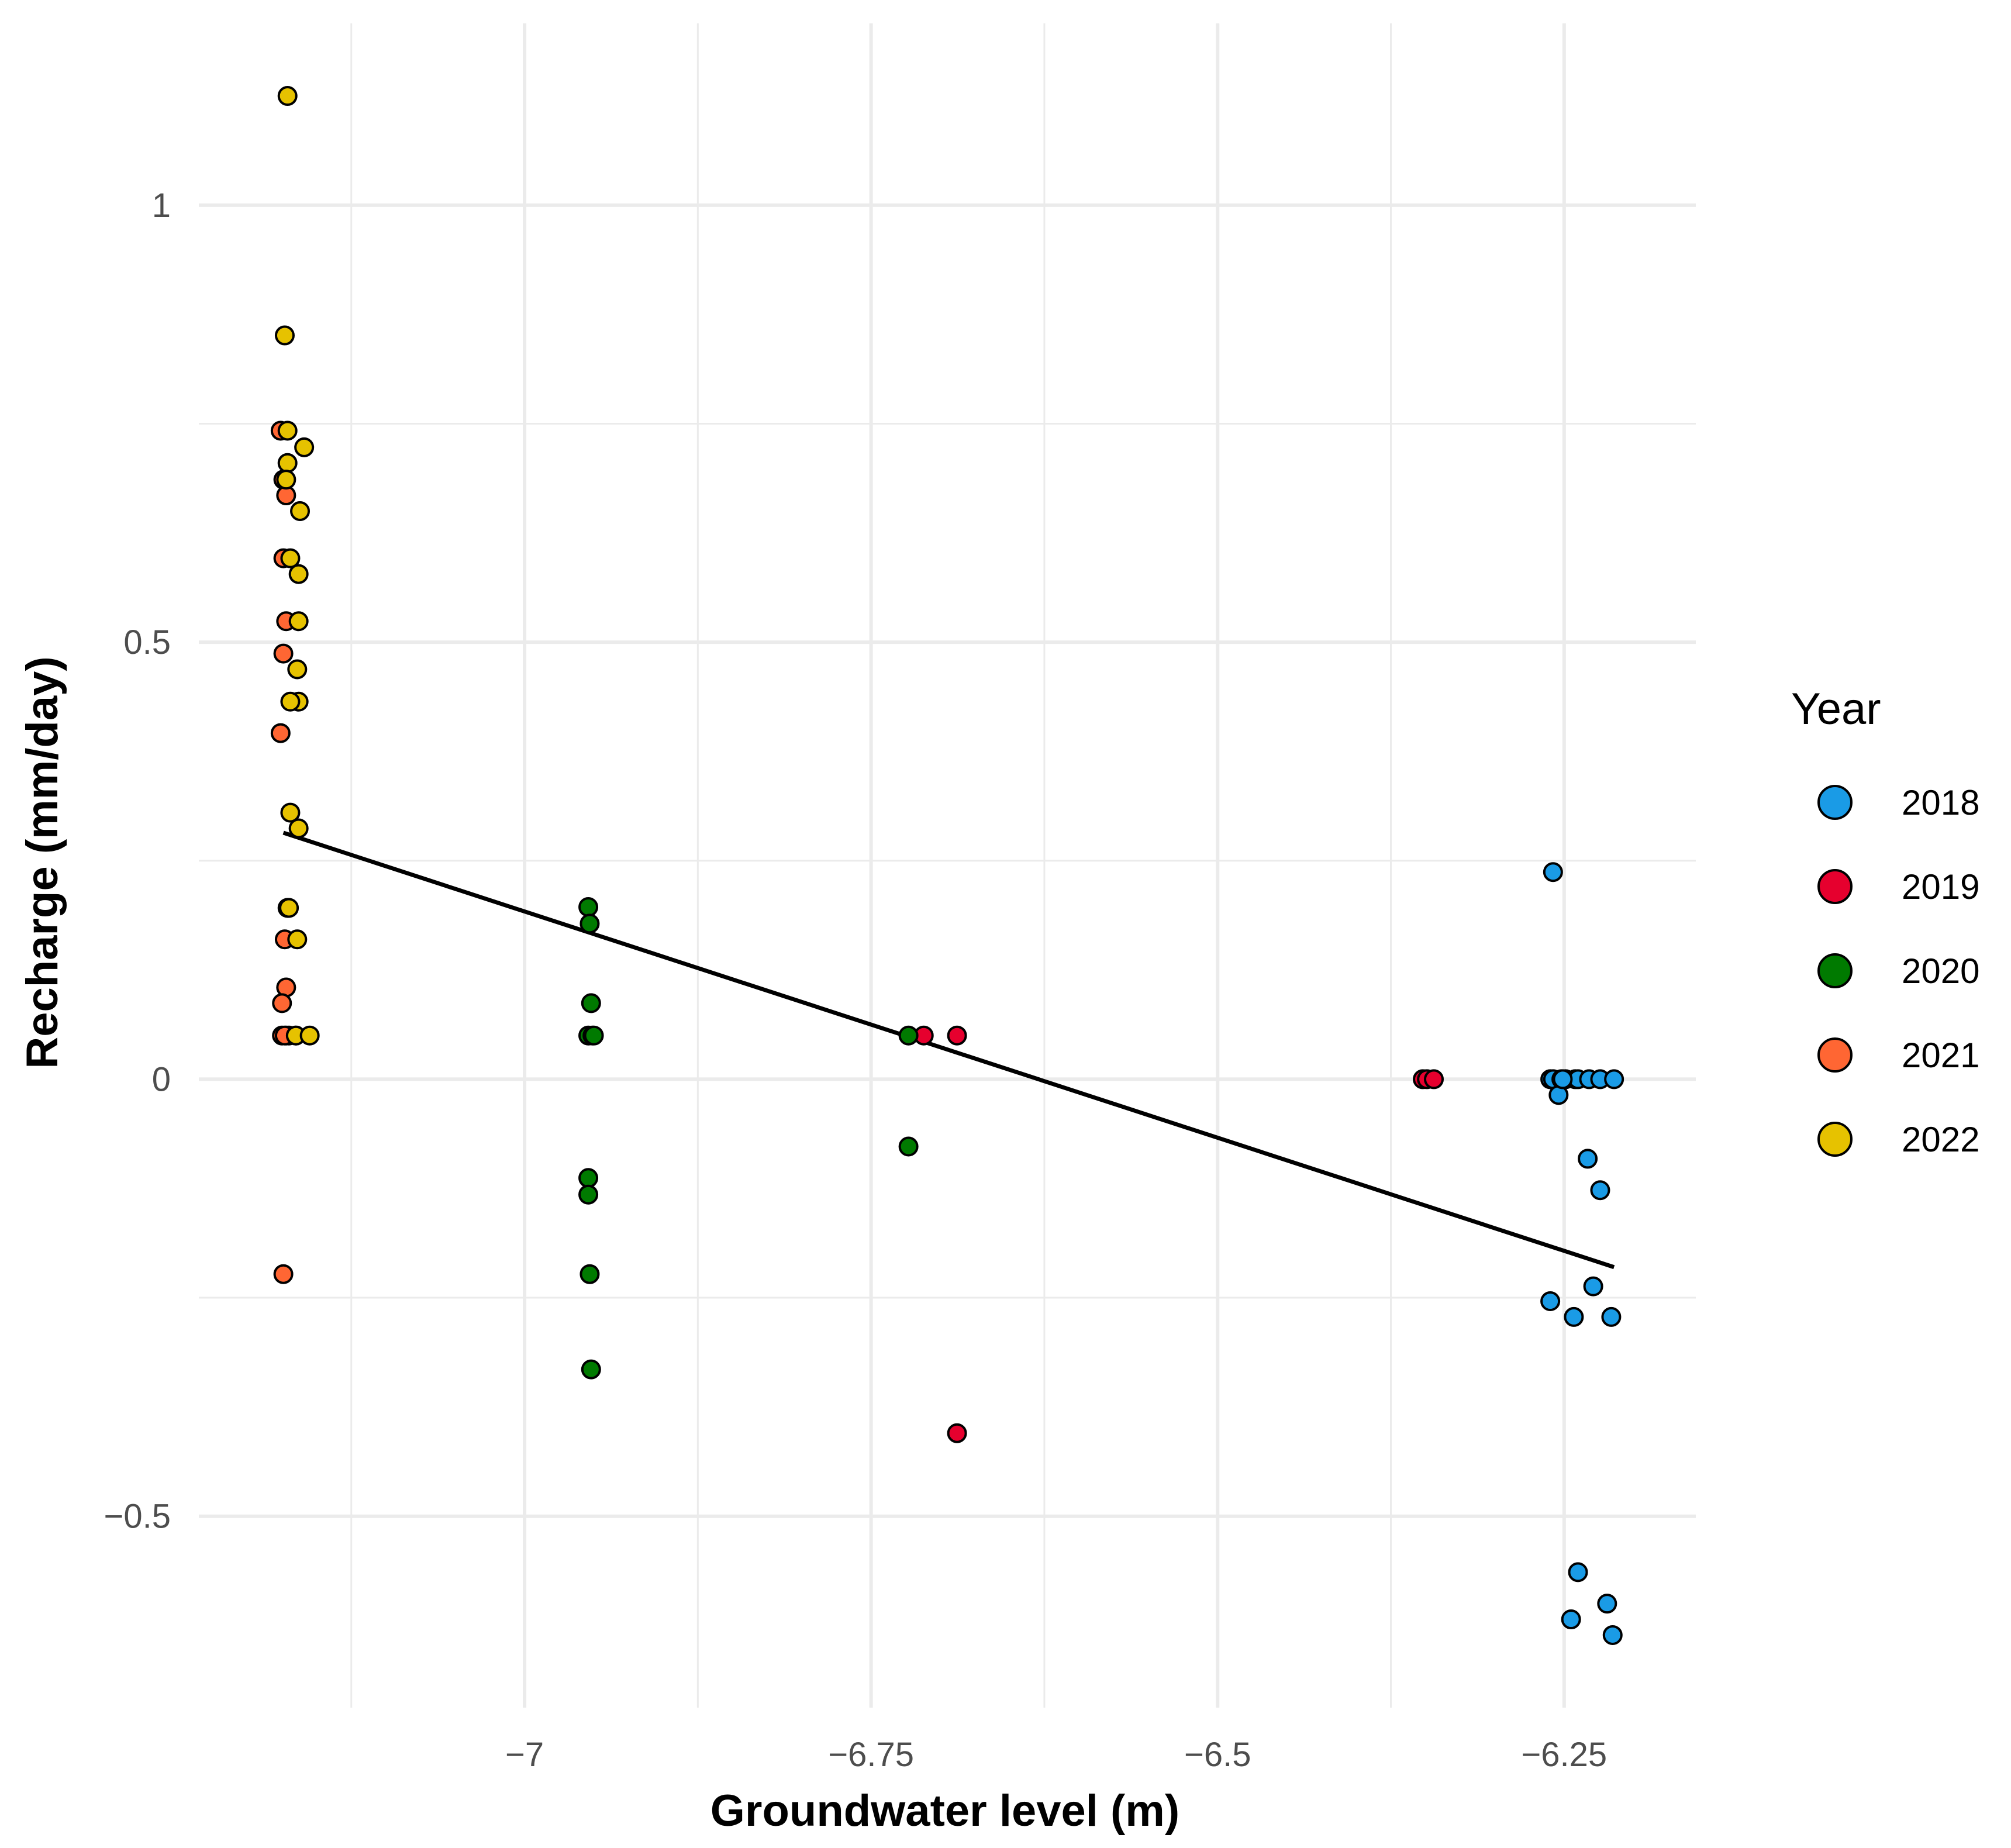  Describe the element at coordinates (1218, 1755) in the screenshot. I see `x-tick-label: −6.5` at that location.